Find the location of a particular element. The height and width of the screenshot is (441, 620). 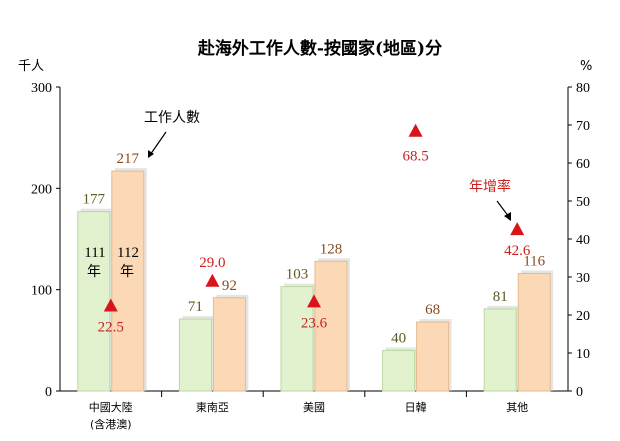

left-axis-unit: 千人 is located at coordinates (31, 66).